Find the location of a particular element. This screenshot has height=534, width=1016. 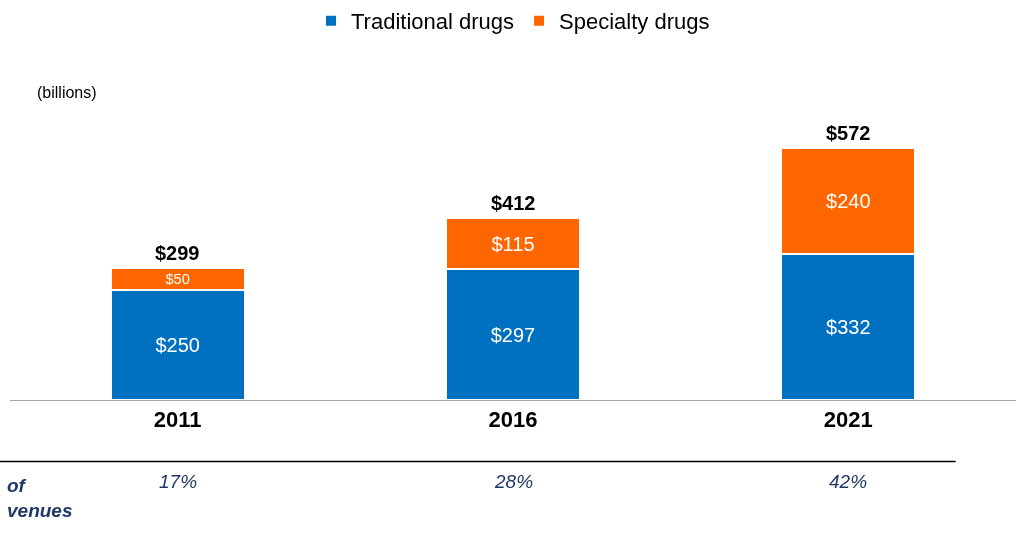

text: 42% is located at coordinates (848, 481).